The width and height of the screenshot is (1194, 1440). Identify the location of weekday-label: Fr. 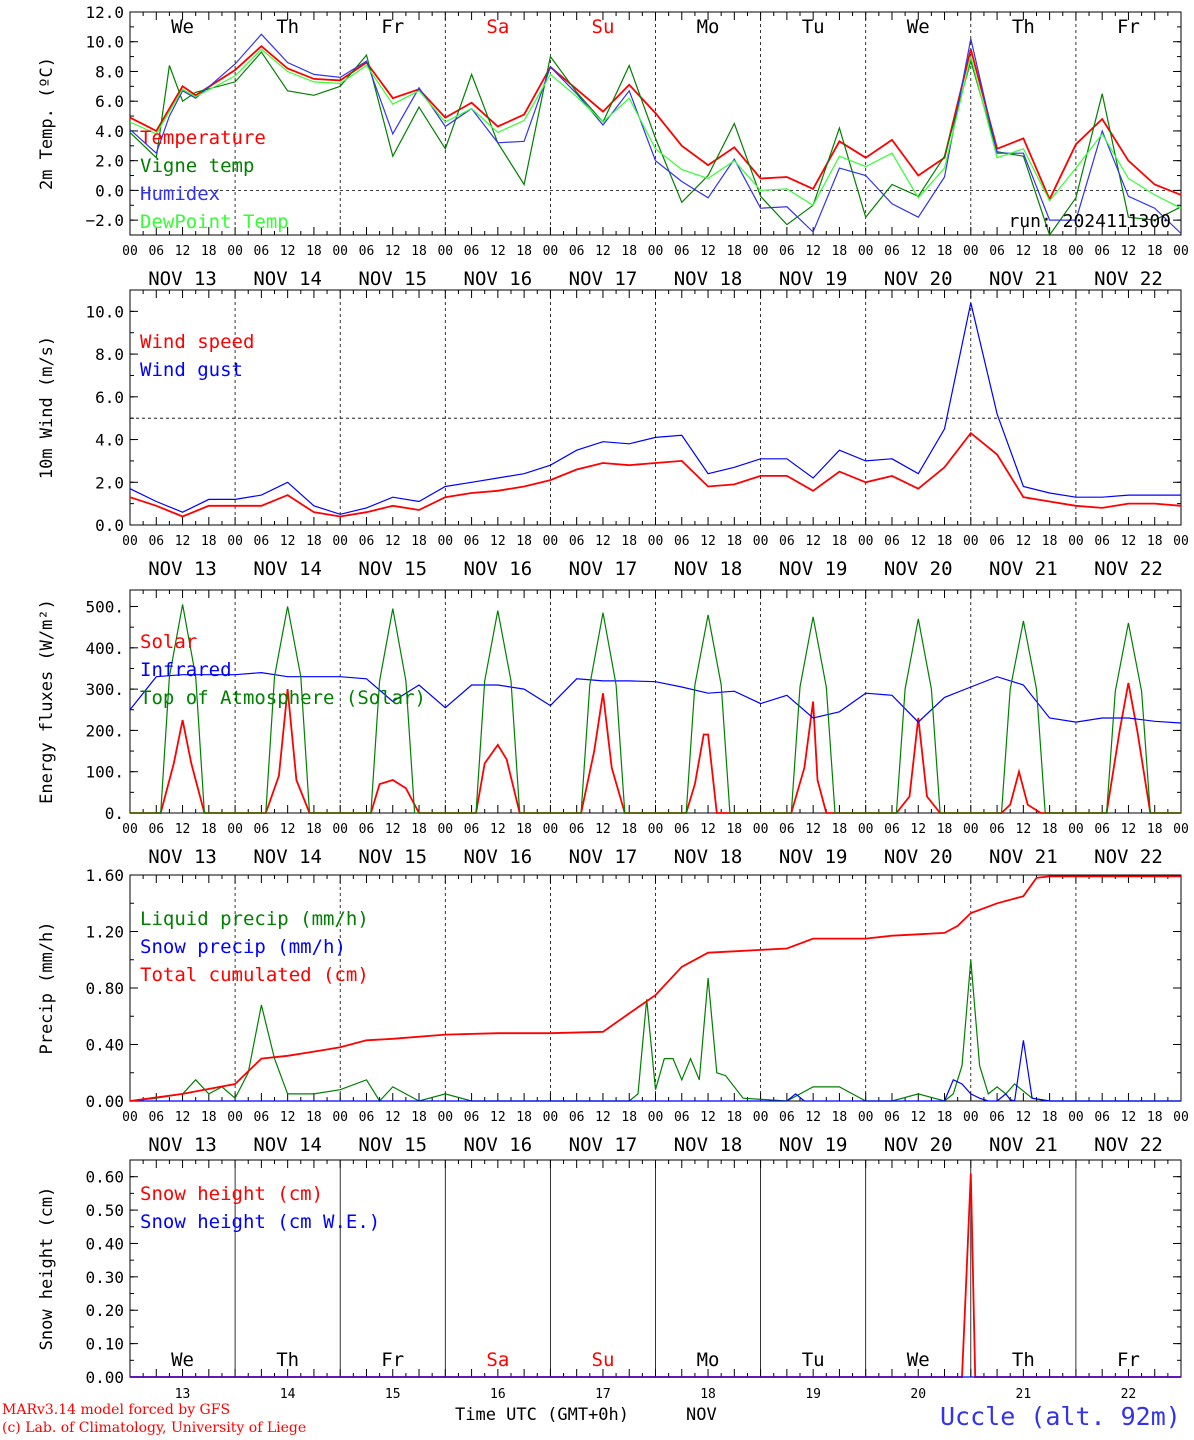
(392, 27).